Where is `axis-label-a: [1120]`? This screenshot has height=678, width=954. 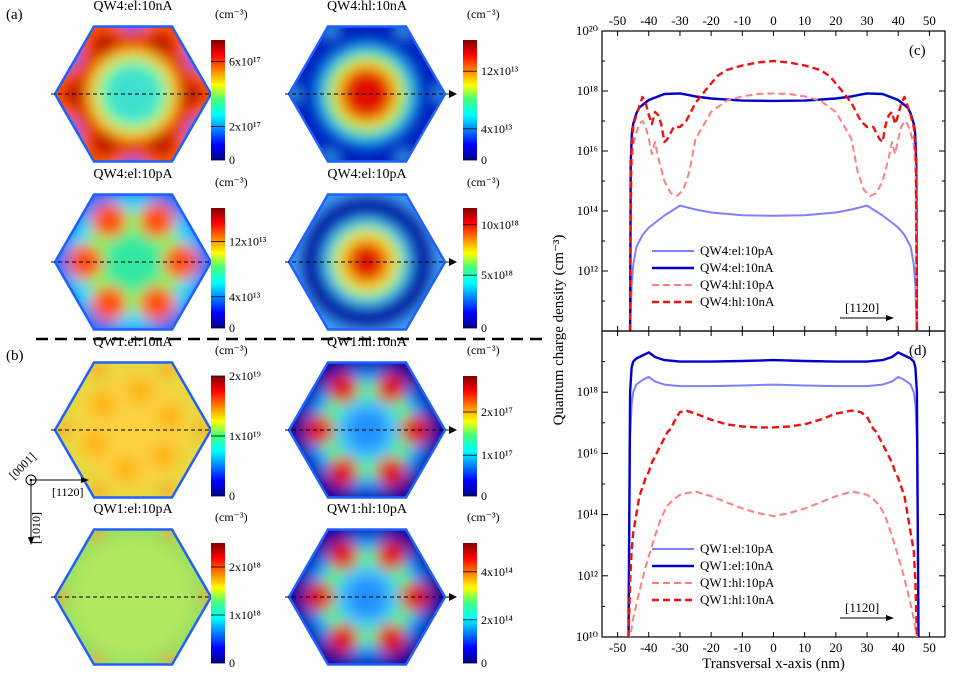 axis-label-a: [1120] is located at coordinates (68, 492).